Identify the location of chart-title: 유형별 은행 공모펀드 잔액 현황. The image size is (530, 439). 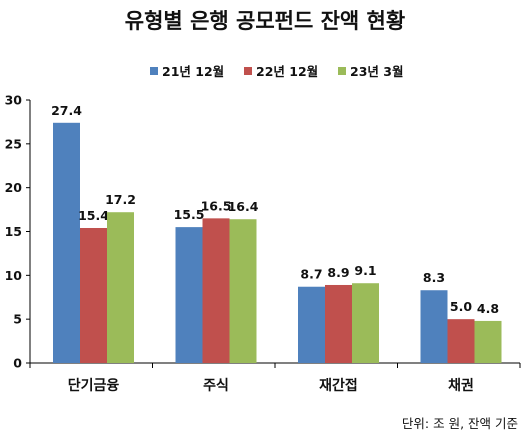
(265, 21).